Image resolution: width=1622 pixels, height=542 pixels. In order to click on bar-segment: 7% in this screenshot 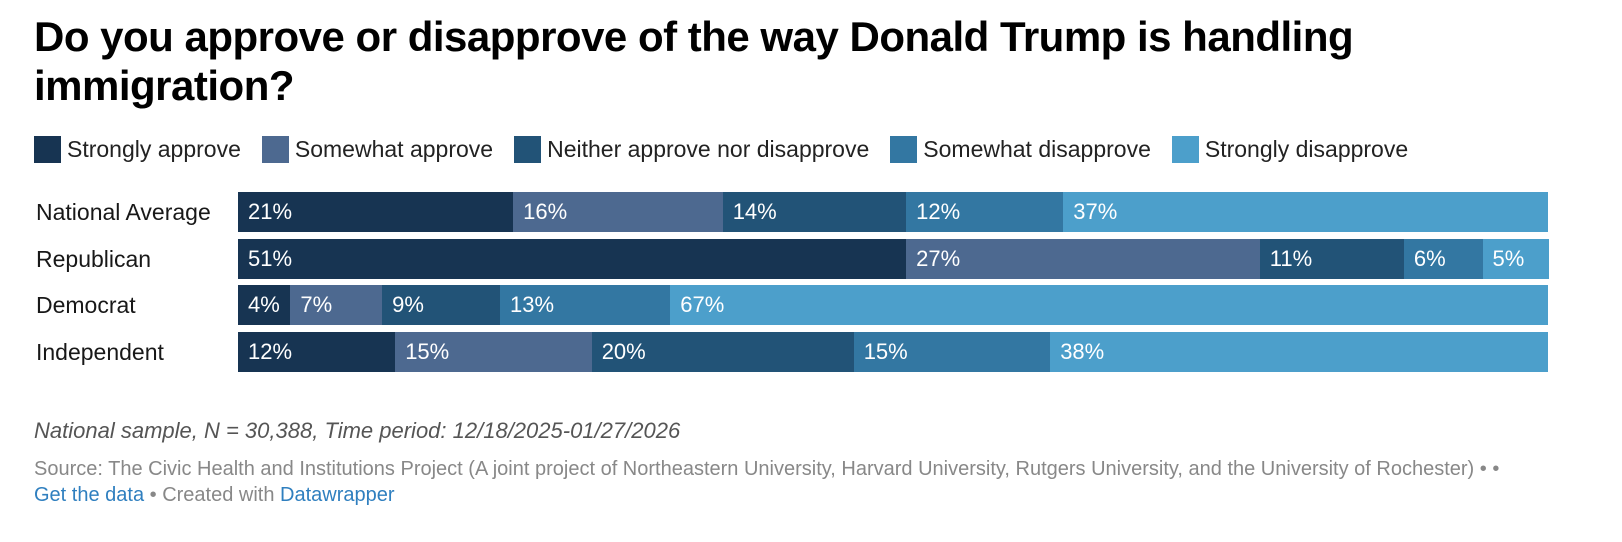, I will do `click(336, 305)`.